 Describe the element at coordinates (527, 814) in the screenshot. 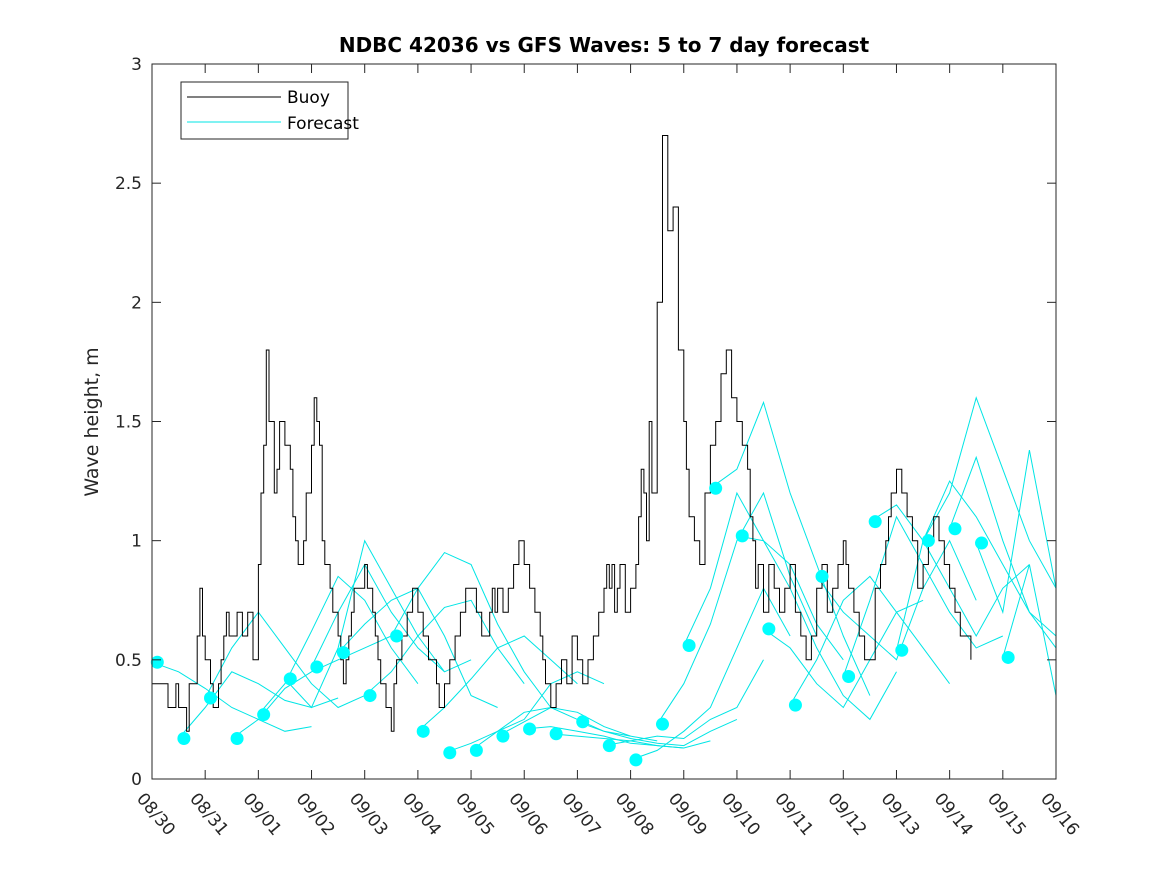

I see `x-tick-label: 09/06` at that location.